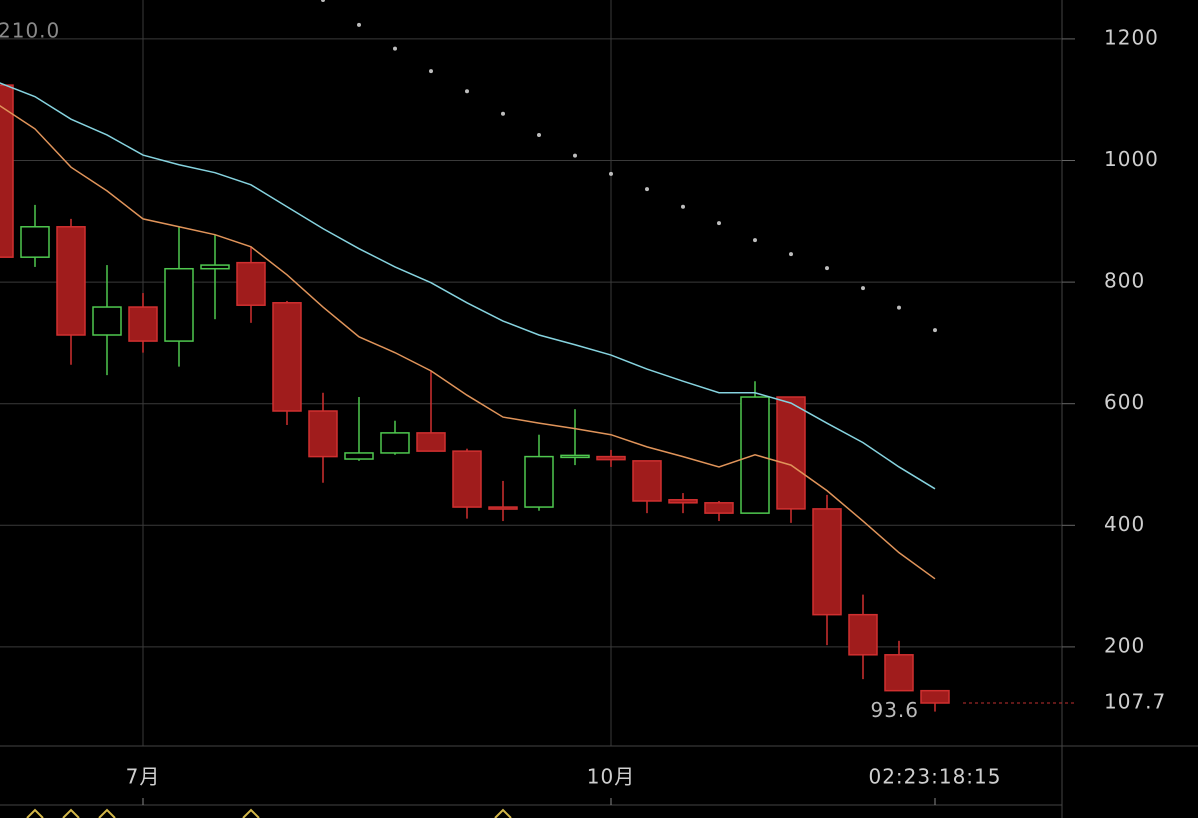 The image size is (1198, 818). I want to click on x-tick-label: 10月, so click(611, 777).